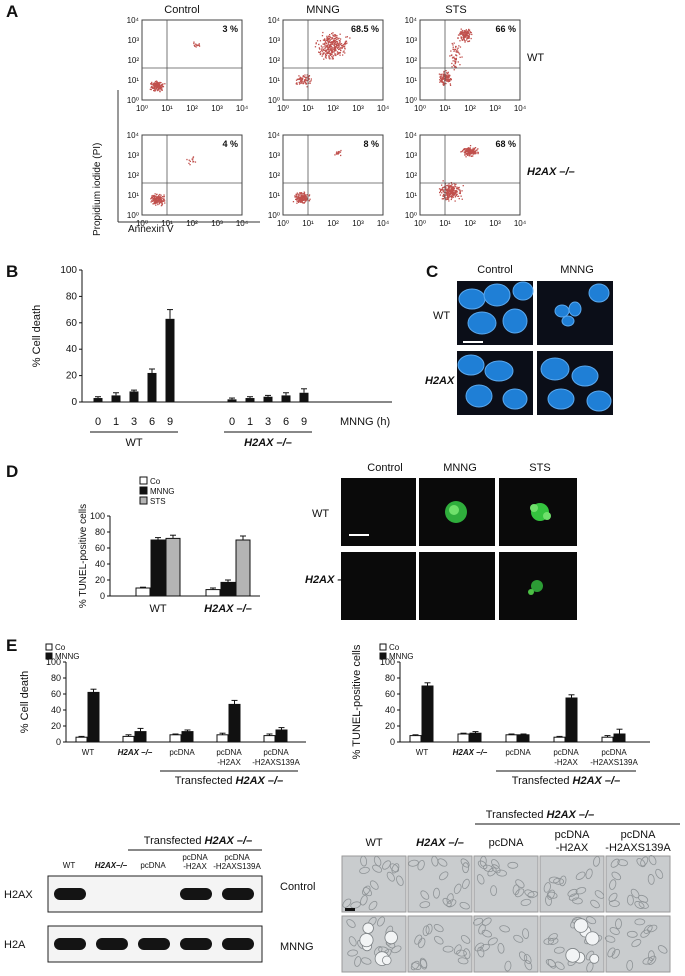 The height and width of the screenshot is (976, 685). What do you see at coordinates (12, 271) in the screenshot?
I see `panel-letter-b: B` at bounding box center [12, 271].